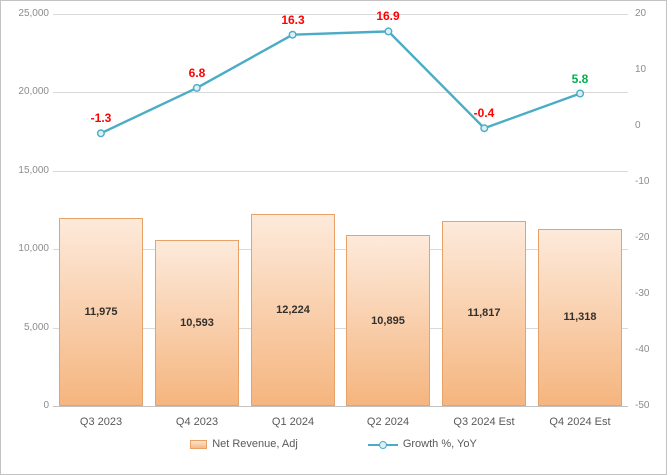 The width and height of the screenshot is (667, 475). Describe the element at coordinates (439, 444) in the screenshot. I see `legend-label-growth: Growth %, YoY` at that location.